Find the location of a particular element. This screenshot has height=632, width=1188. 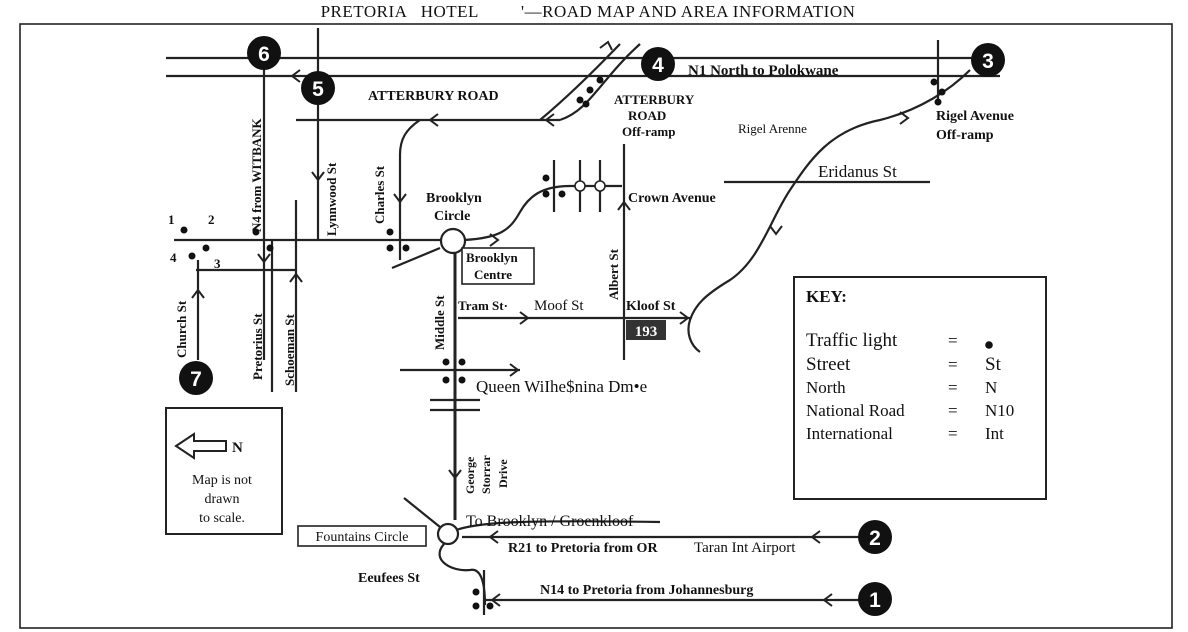

arrow-n4 is located at coordinates (264, 258).